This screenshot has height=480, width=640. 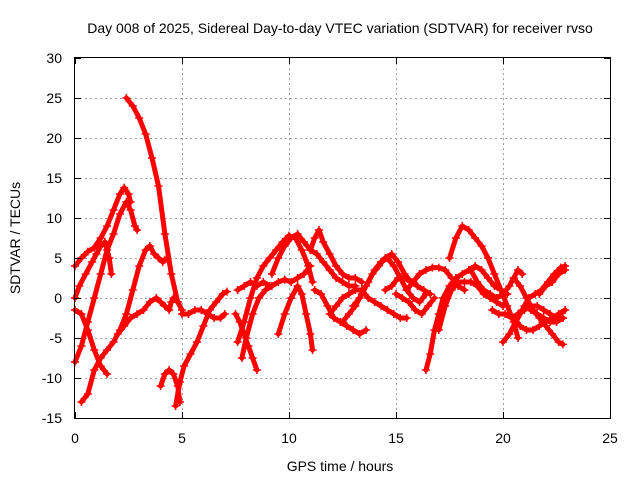 I want to click on x-tick-label: 0, so click(x=75, y=438).